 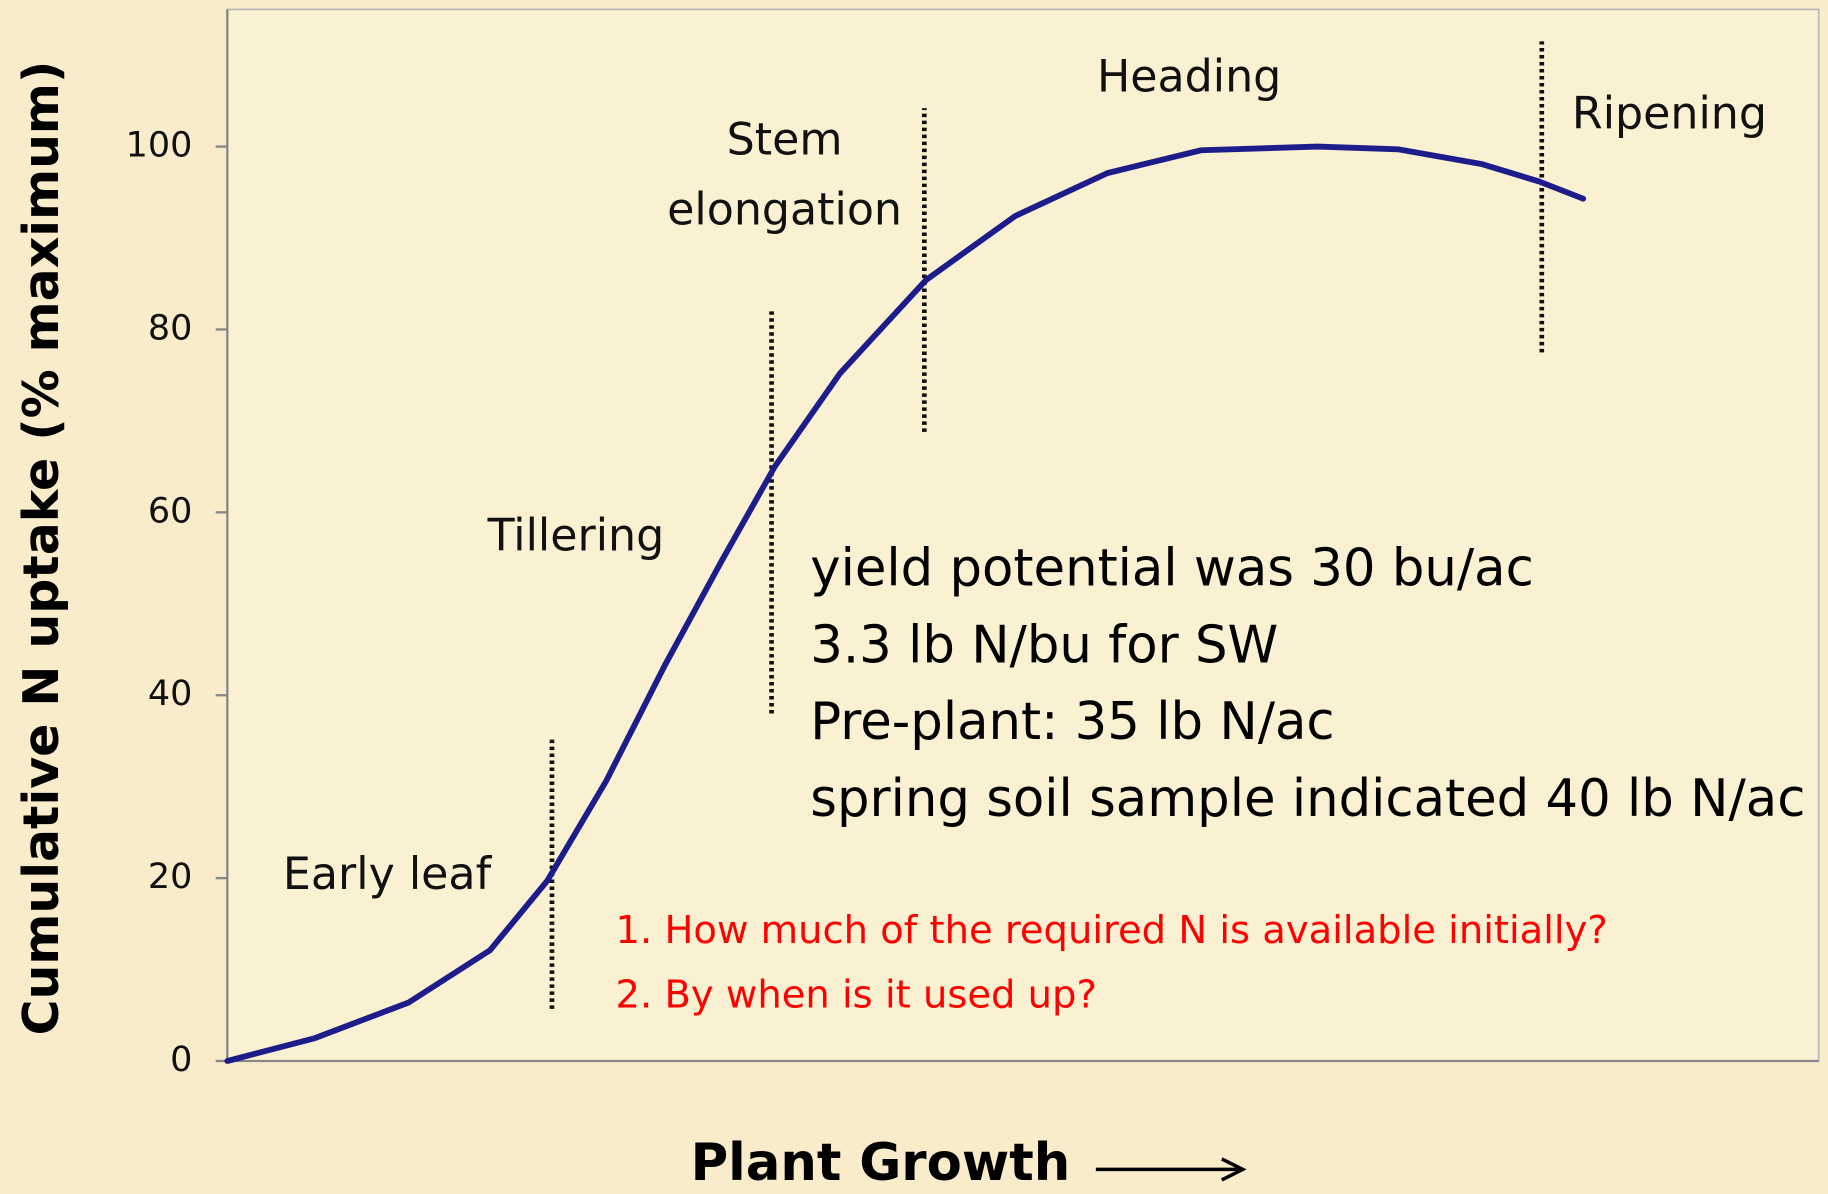 What do you see at coordinates (881, 1163) in the screenshot?
I see `x-axis-title: Plant Growth` at bounding box center [881, 1163].